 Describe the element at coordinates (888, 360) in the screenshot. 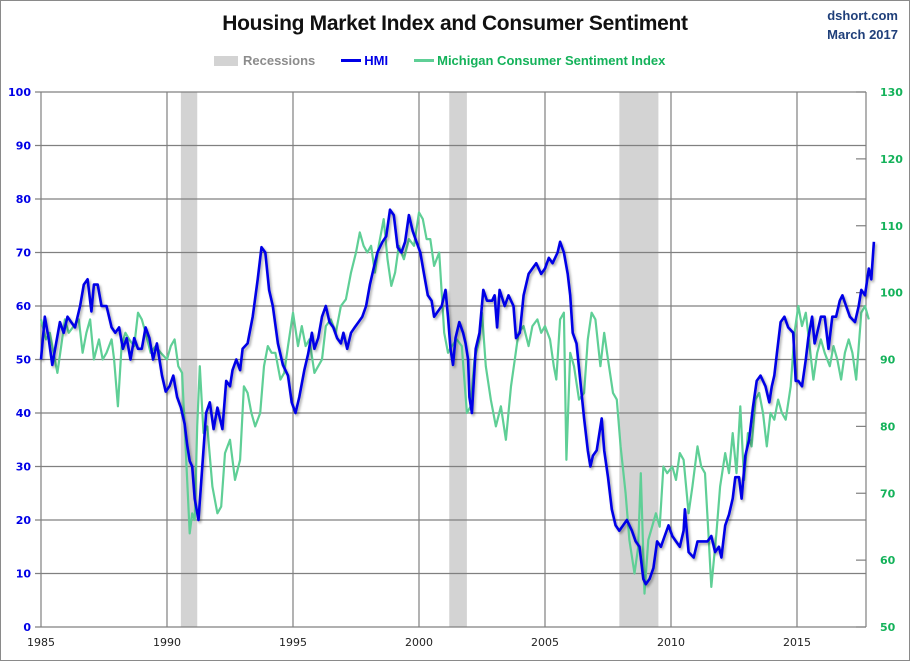

I see `y-right-tick-label: 90` at that location.